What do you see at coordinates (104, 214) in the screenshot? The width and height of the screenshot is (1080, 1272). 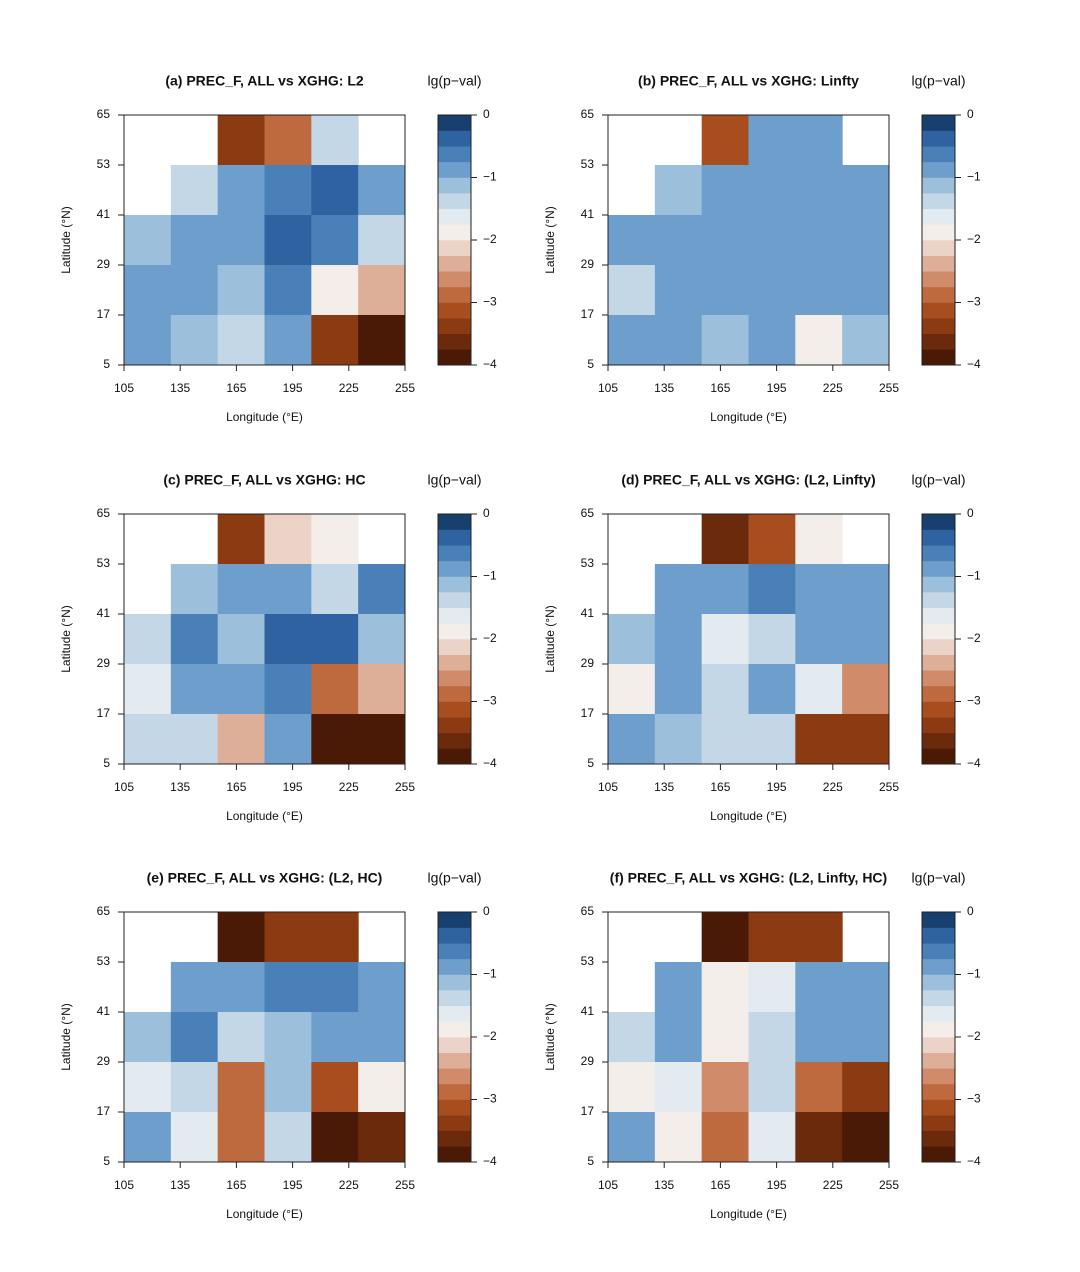 I see `y-tick-label: 41` at bounding box center [104, 214].